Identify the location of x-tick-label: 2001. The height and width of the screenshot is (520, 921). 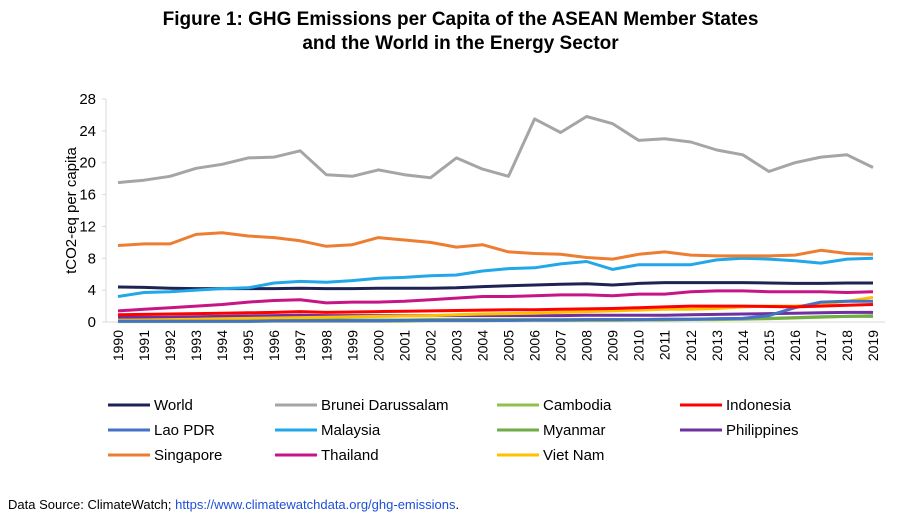
(404, 345).